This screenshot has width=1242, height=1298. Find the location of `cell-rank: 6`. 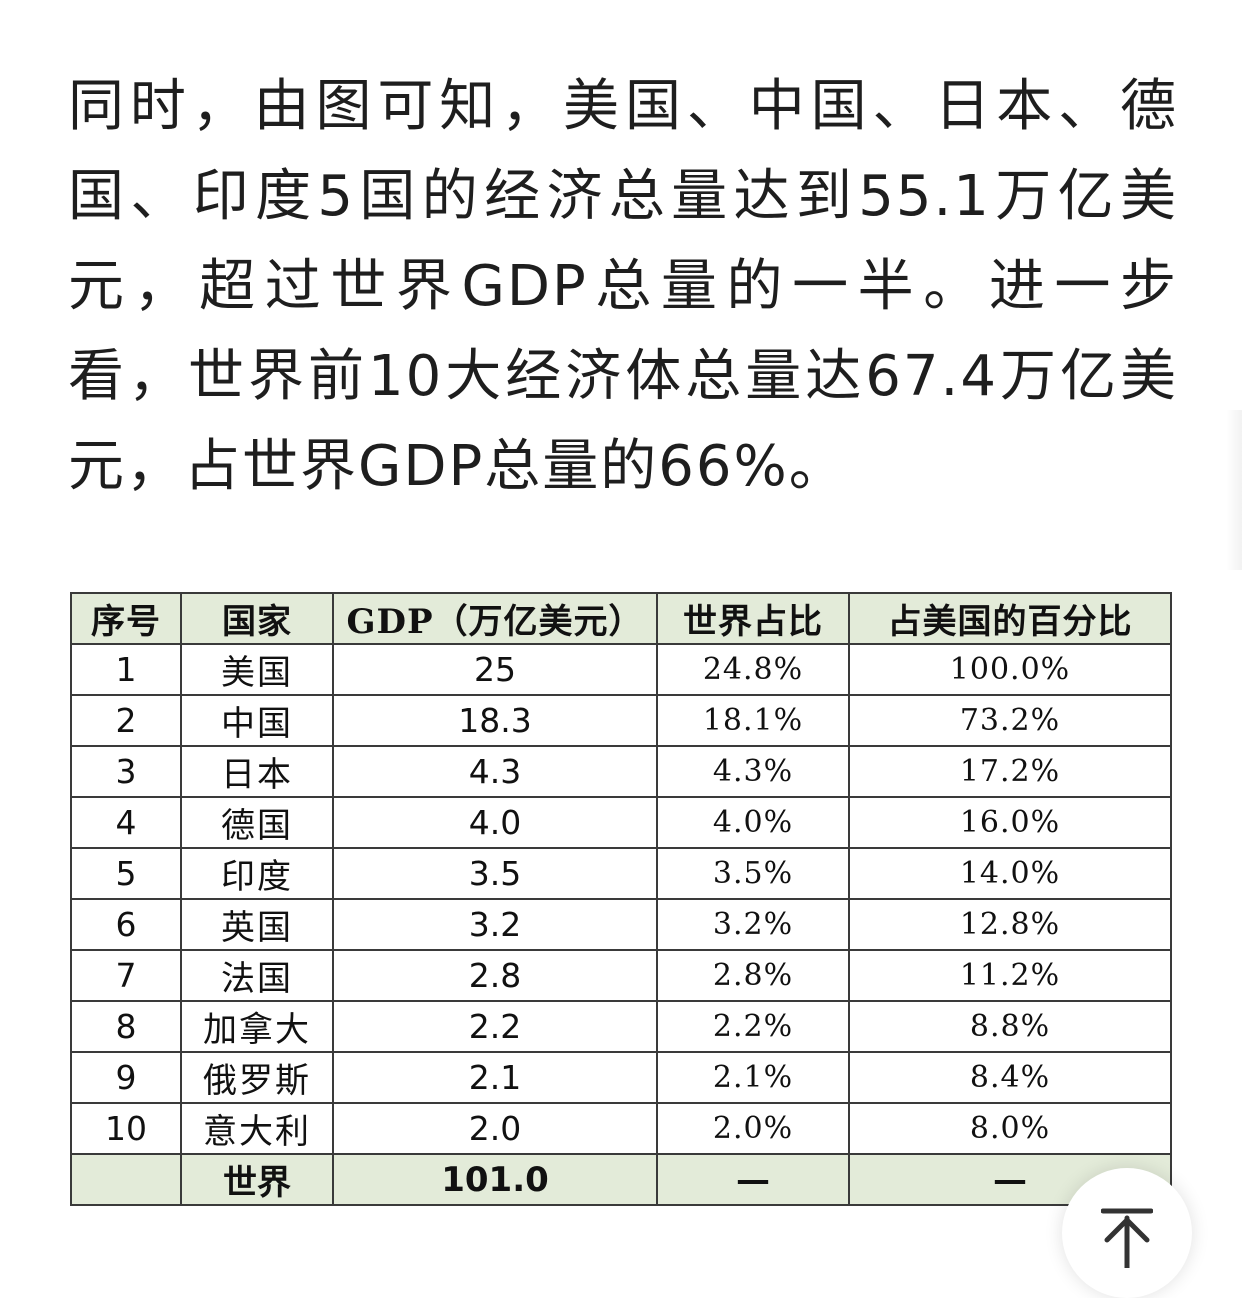

cell-rank: 6 is located at coordinates (126, 924).